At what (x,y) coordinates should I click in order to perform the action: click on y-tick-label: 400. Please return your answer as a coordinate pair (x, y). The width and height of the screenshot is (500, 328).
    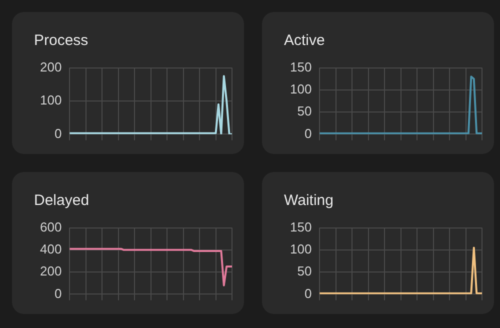
    Looking at the image, I should click on (51, 249).